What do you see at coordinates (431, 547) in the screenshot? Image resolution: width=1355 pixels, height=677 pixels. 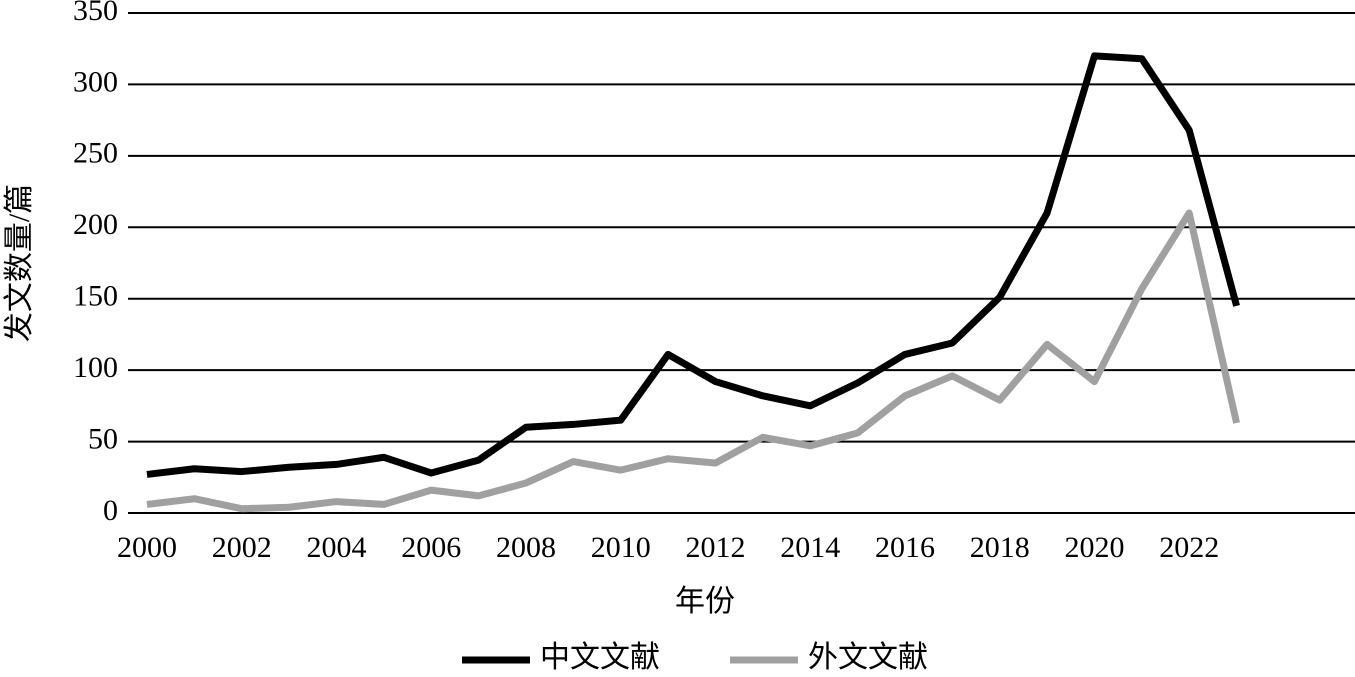 I see `x-tick-label: 2006` at bounding box center [431, 547].